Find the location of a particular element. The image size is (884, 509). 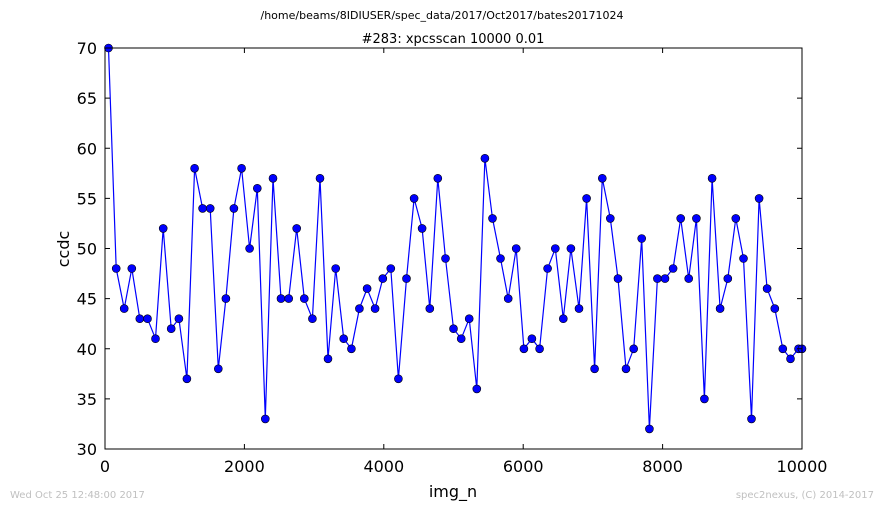

y-tick-label: 35 is located at coordinates (87, 399).